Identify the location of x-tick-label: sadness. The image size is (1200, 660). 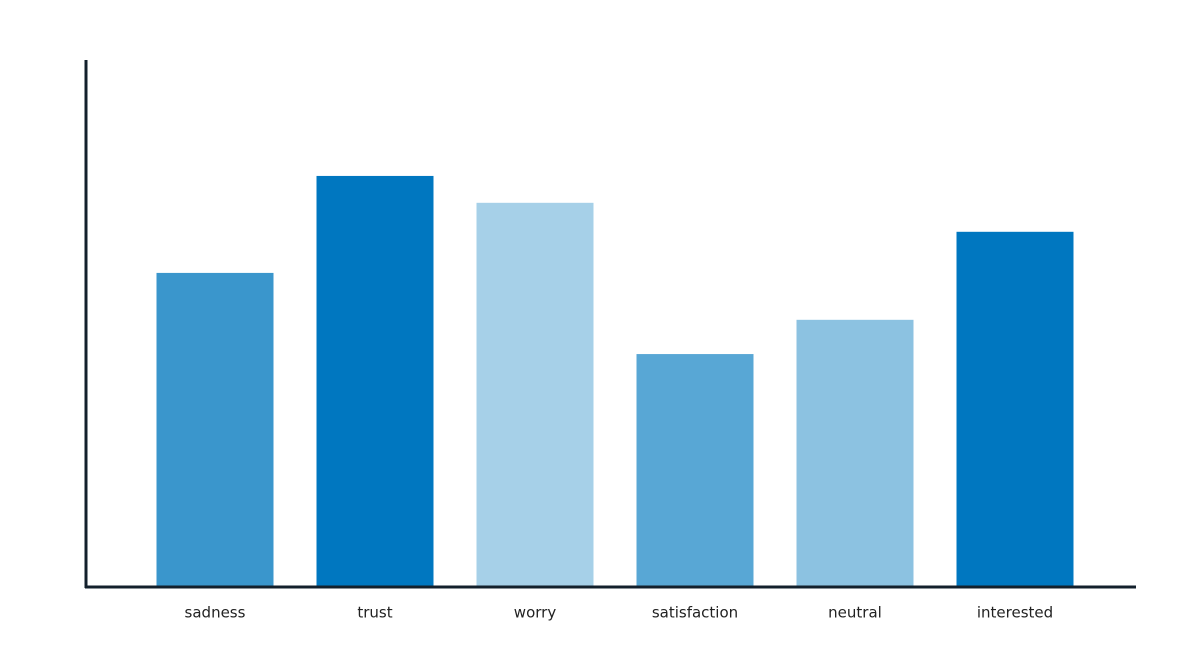
(215, 613).